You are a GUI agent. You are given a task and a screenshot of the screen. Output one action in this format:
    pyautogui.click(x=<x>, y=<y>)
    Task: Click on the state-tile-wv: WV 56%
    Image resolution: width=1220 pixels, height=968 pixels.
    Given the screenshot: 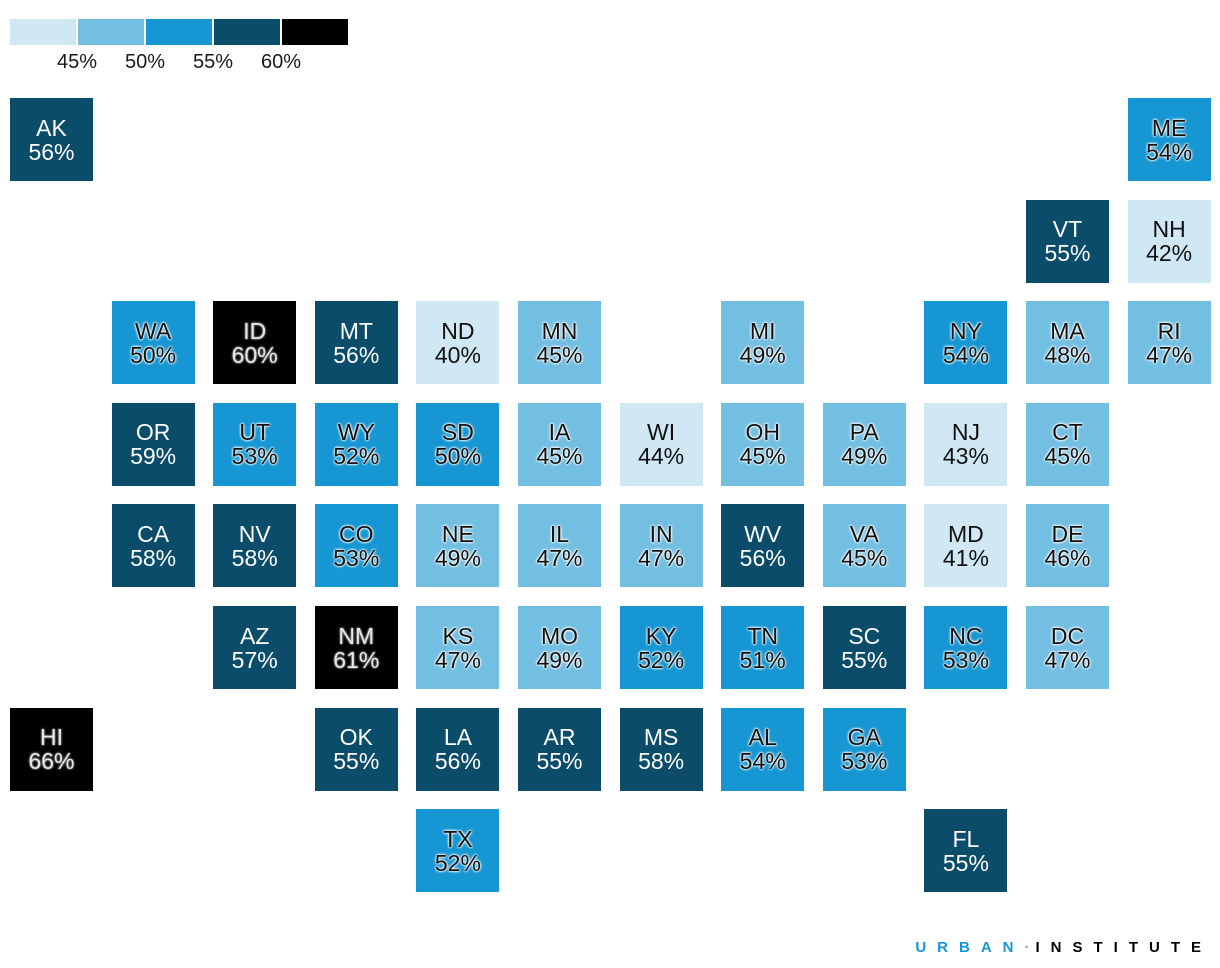 What is the action you would take?
    pyautogui.click(x=763, y=546)
    